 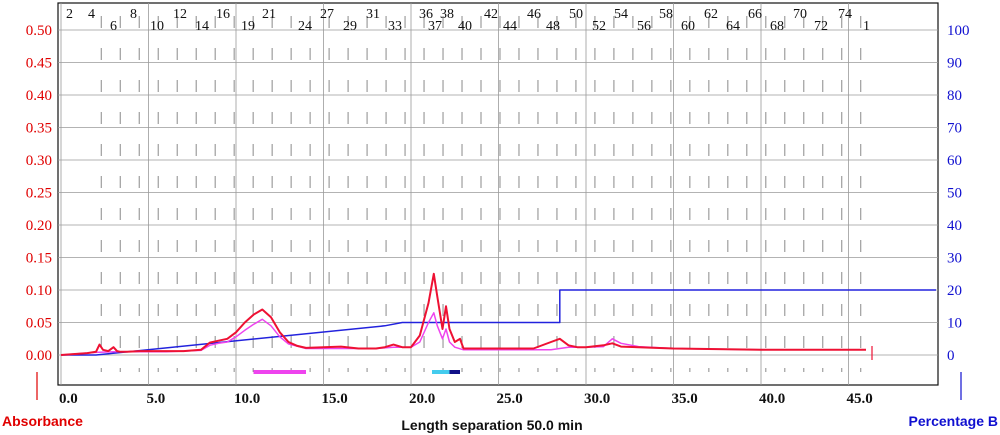 What do you see at coordinates (860, 399) in the screenshot?
I see `x-tick-label: 45.0` at bounding box center [860, 399].